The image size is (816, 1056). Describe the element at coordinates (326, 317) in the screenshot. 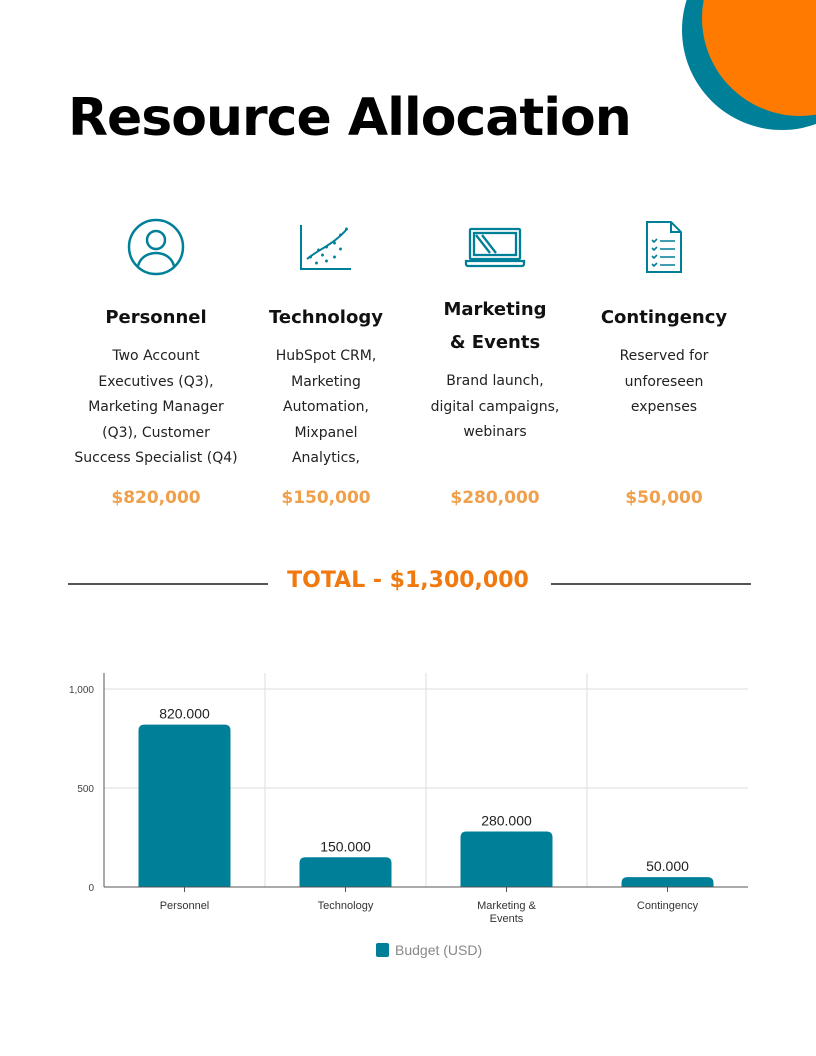

I see `category-title: Technology` at that location.